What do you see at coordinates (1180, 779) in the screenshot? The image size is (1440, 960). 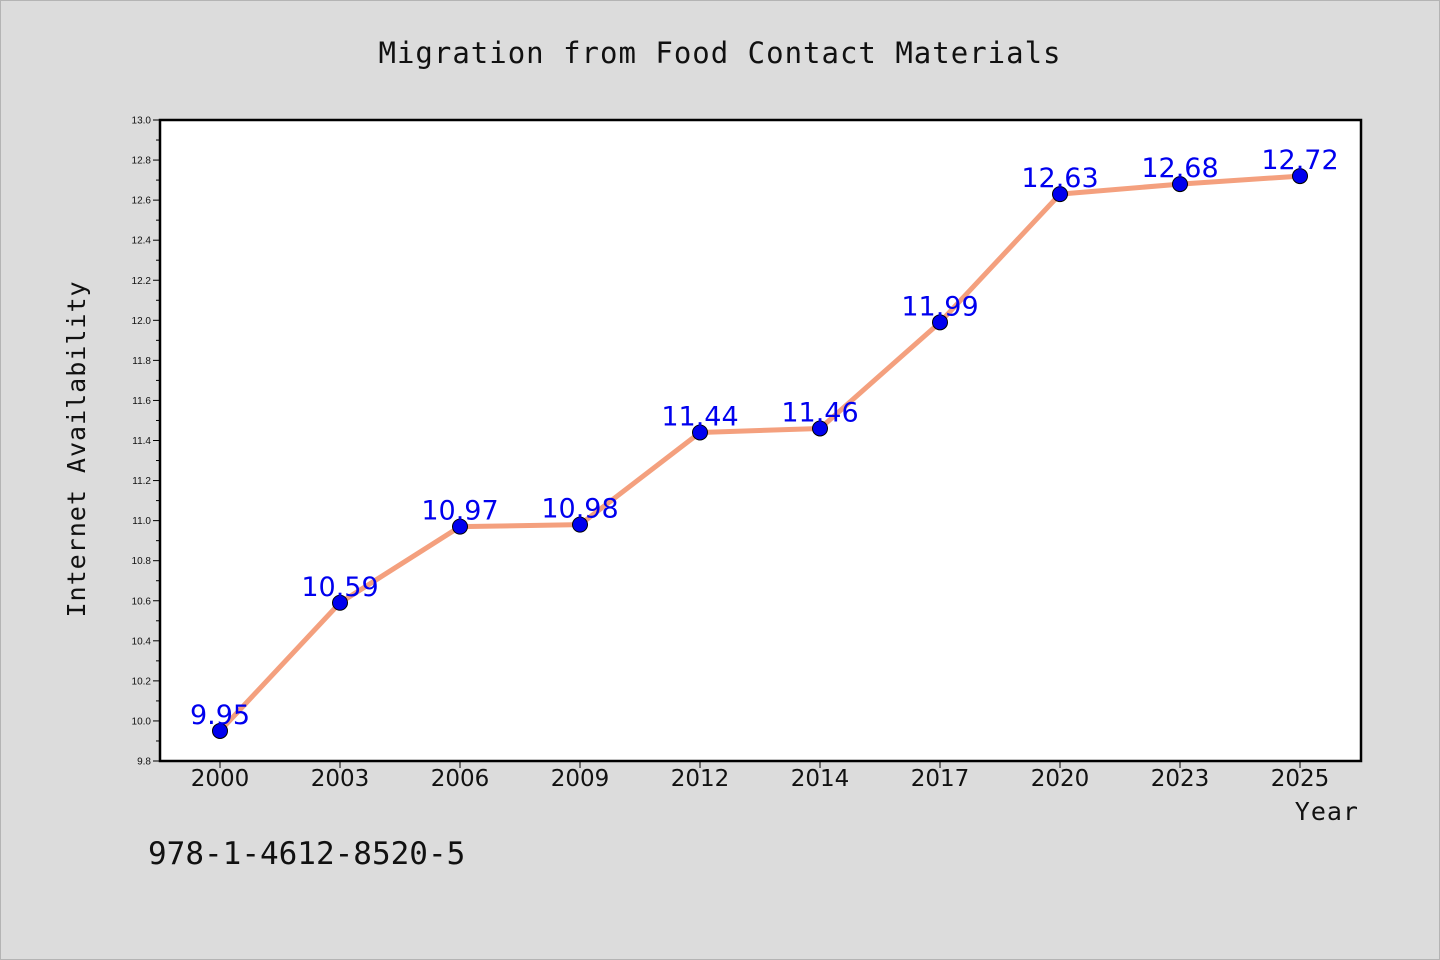 I see `x-tick-label: 2023` at bounding box center [1180, 779].